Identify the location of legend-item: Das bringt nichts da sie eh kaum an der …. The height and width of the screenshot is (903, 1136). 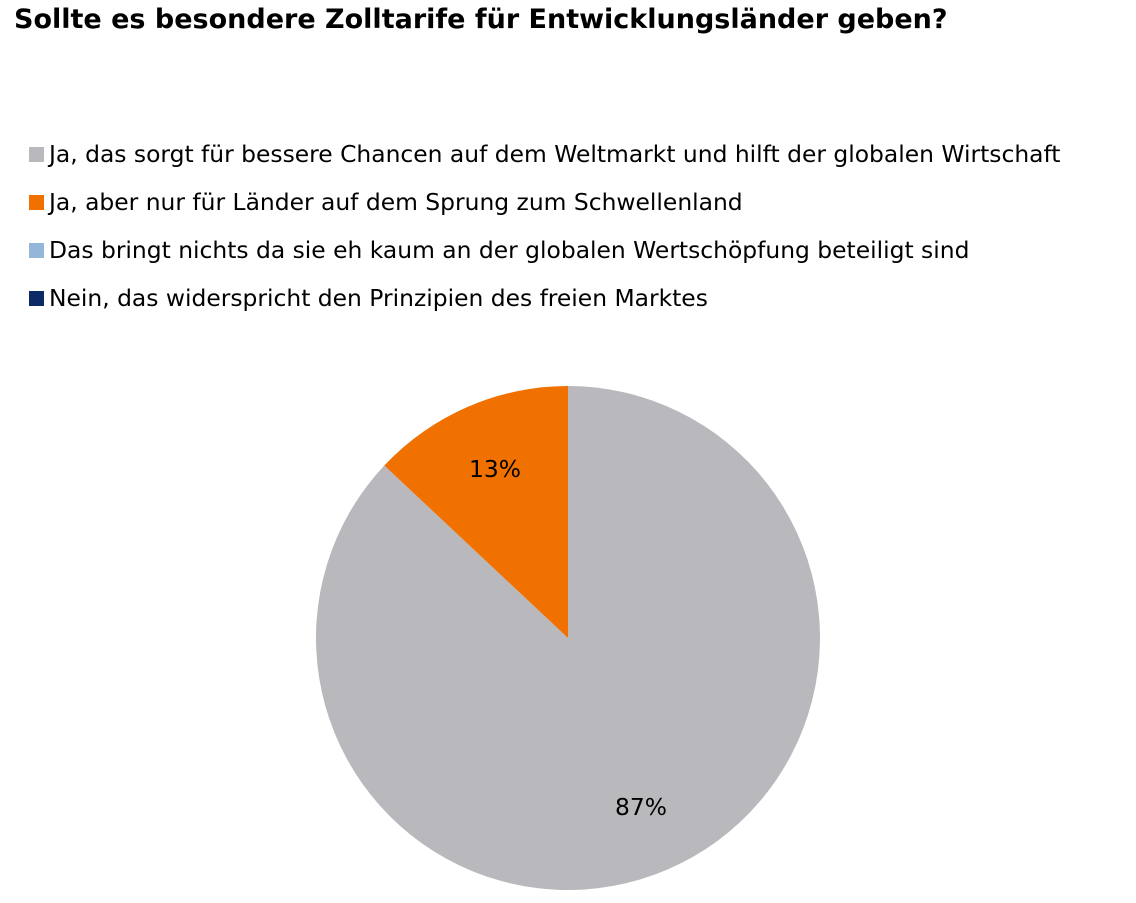
(544, 250).